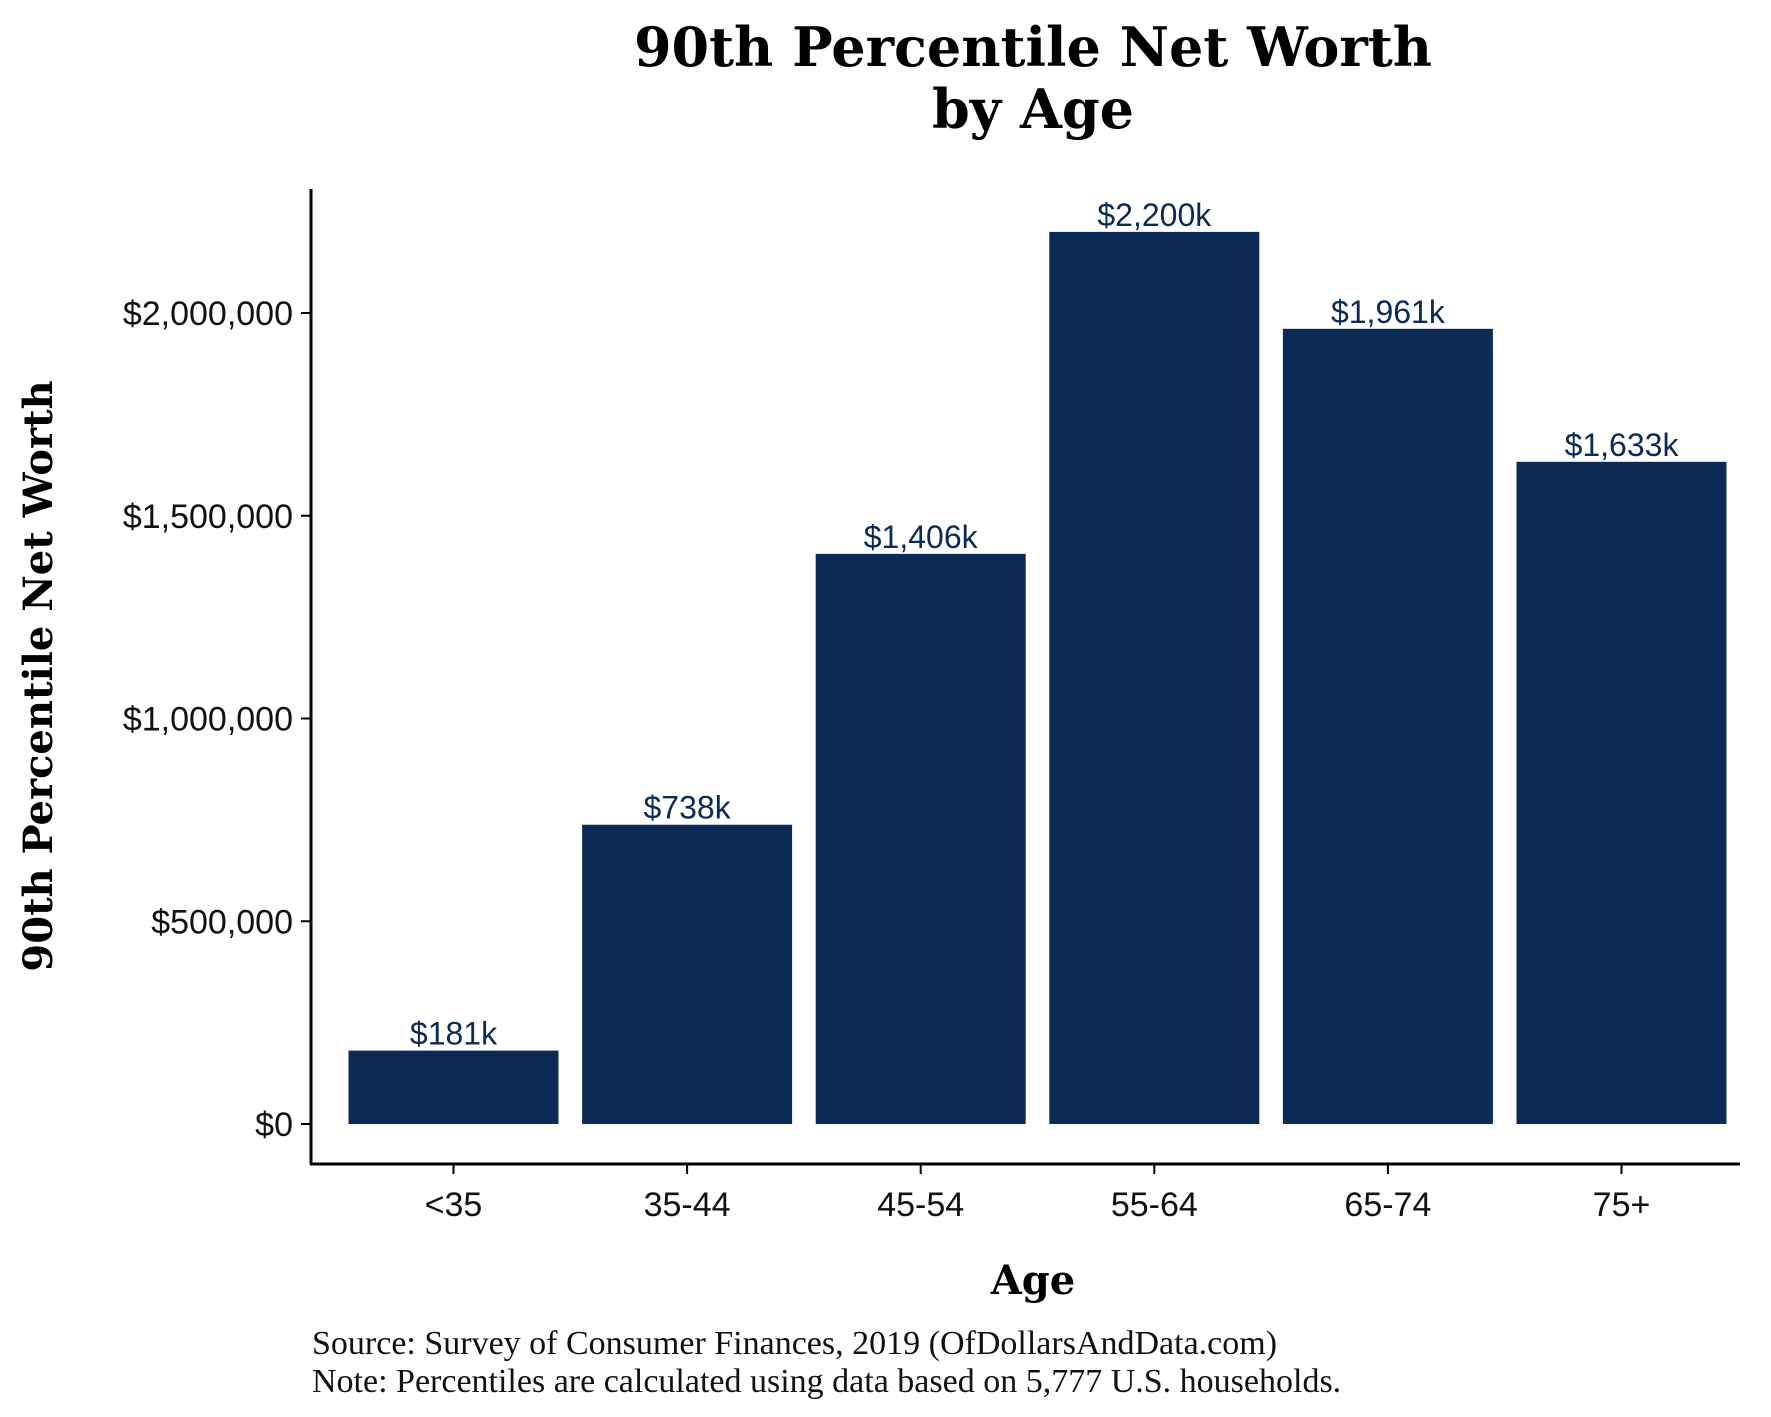 The width and height of the screenshot is (1771, 1417). I want to click on x-tick-label: <35, so click(454, 1205).